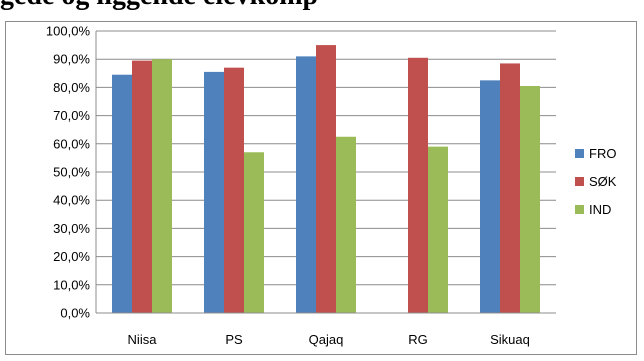 This screenshot has width=644, height=361. I want to click on bar-sikuaq-søk, so click(510, 188).